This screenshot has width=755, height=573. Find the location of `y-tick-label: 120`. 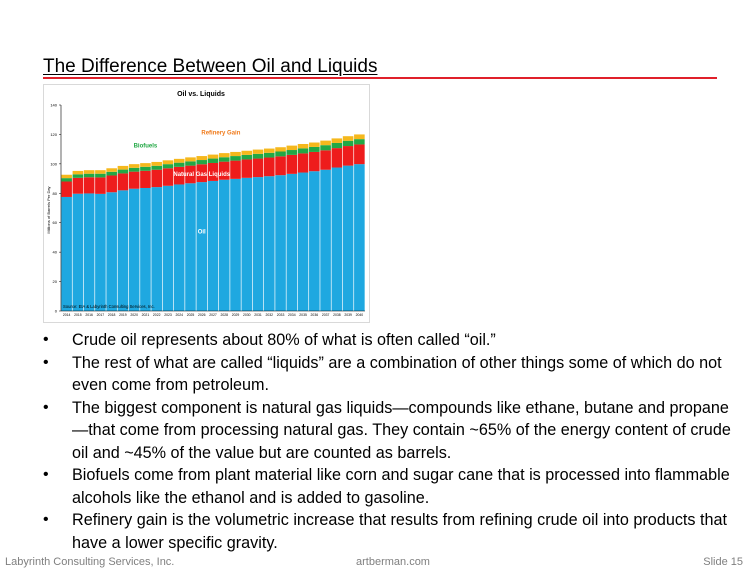

y-tick-label: 120 is located at coordinates (53, 134).